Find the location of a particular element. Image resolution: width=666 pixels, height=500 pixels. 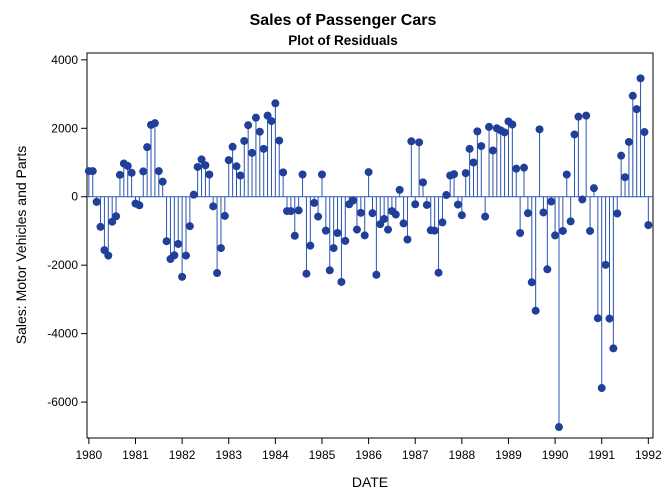

x-tick-label: 1989 is located at coordinates (508, 455).